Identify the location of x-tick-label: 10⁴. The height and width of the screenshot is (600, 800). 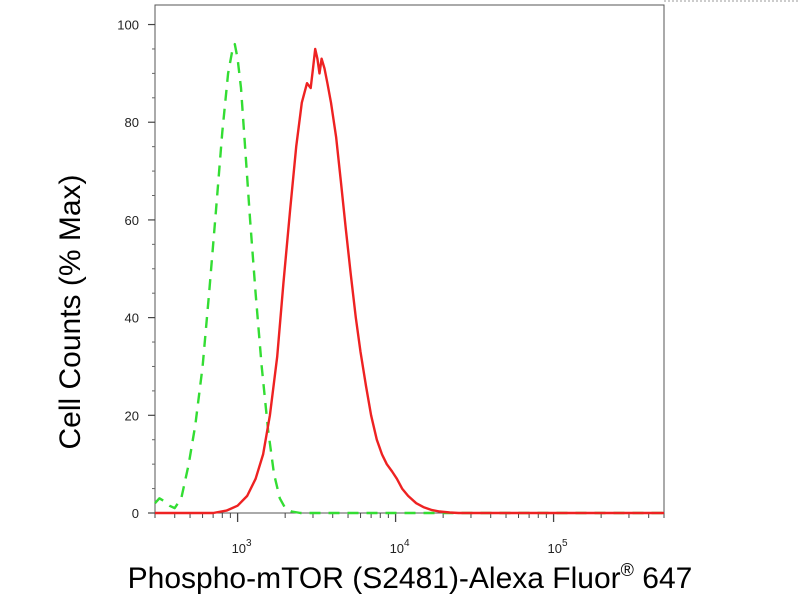
(400, 547).